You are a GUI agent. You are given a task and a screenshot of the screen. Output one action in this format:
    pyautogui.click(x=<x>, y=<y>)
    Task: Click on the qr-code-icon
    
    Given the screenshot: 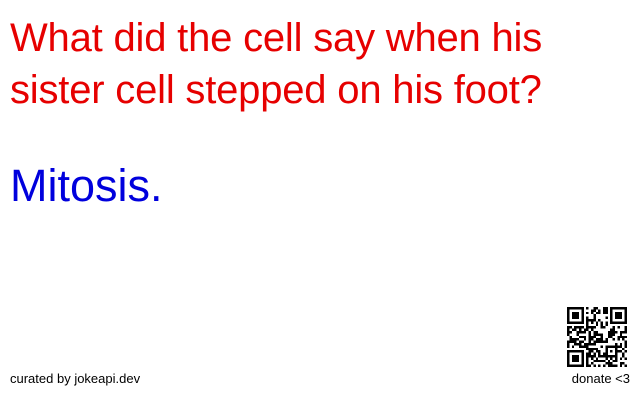 What is the action you would take?
    pyautogui.click(x=597, y=337)
    